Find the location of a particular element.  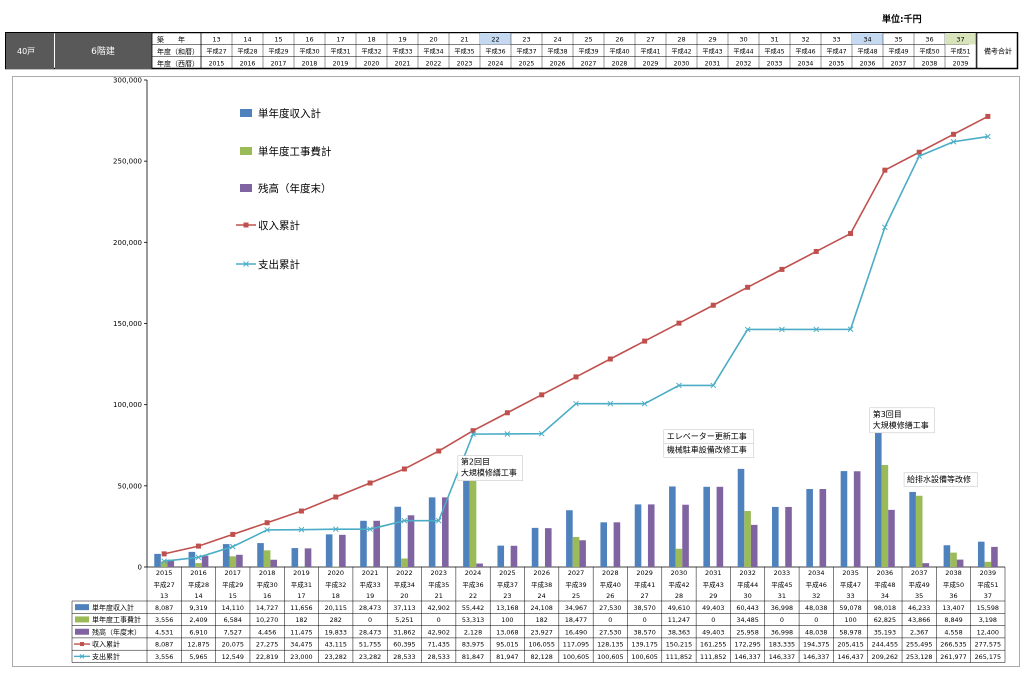

table-cell: 25,958 is located at coordinates (747, 632).